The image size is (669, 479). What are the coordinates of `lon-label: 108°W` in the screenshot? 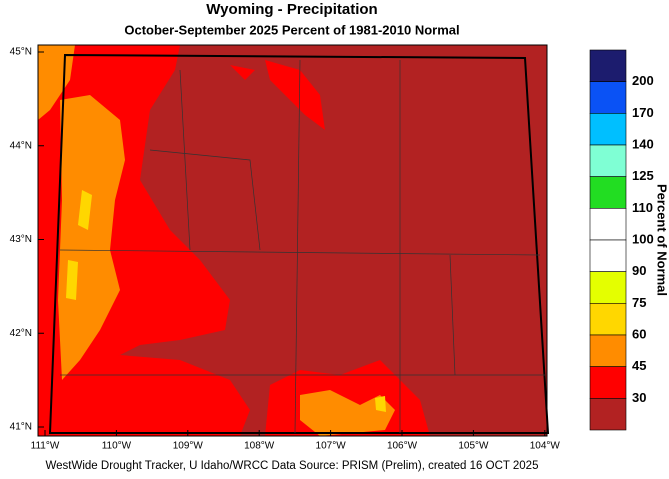 It's located at (259, 446).